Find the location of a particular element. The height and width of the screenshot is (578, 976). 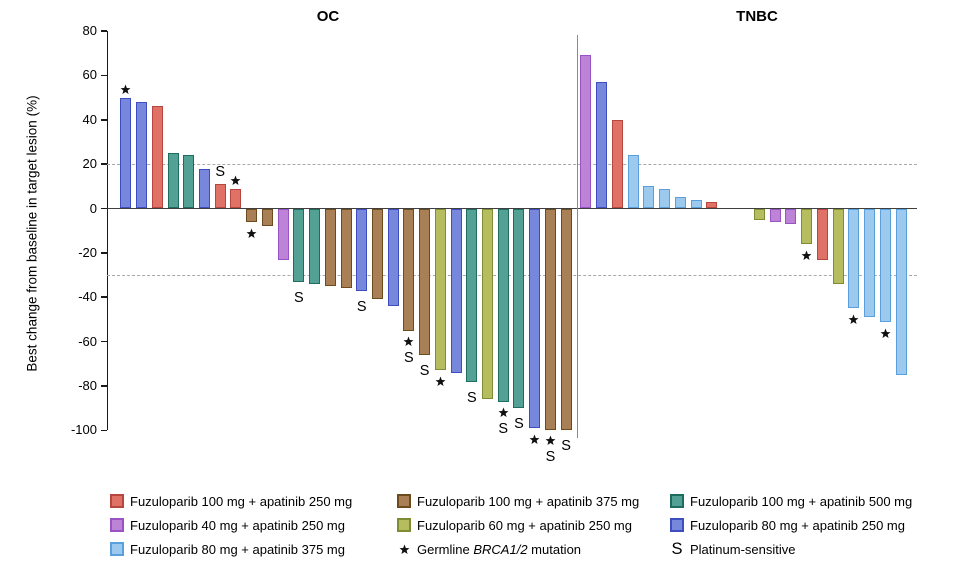

legend-label: Platinum-sensitive is located at coordinates (743, 549).